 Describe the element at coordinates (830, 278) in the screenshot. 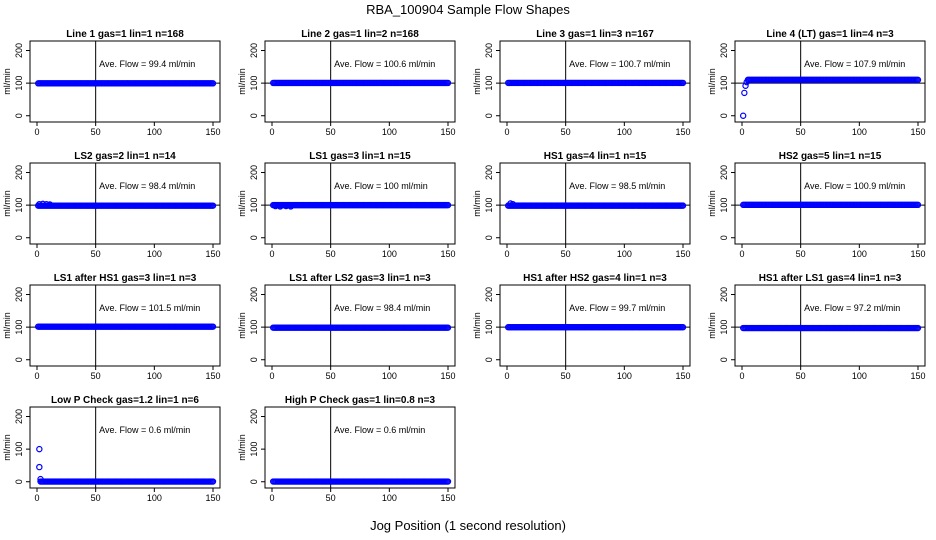

I see `panel-title: HS1 after LS1 gas=4 lin=1 n=3` at that location.